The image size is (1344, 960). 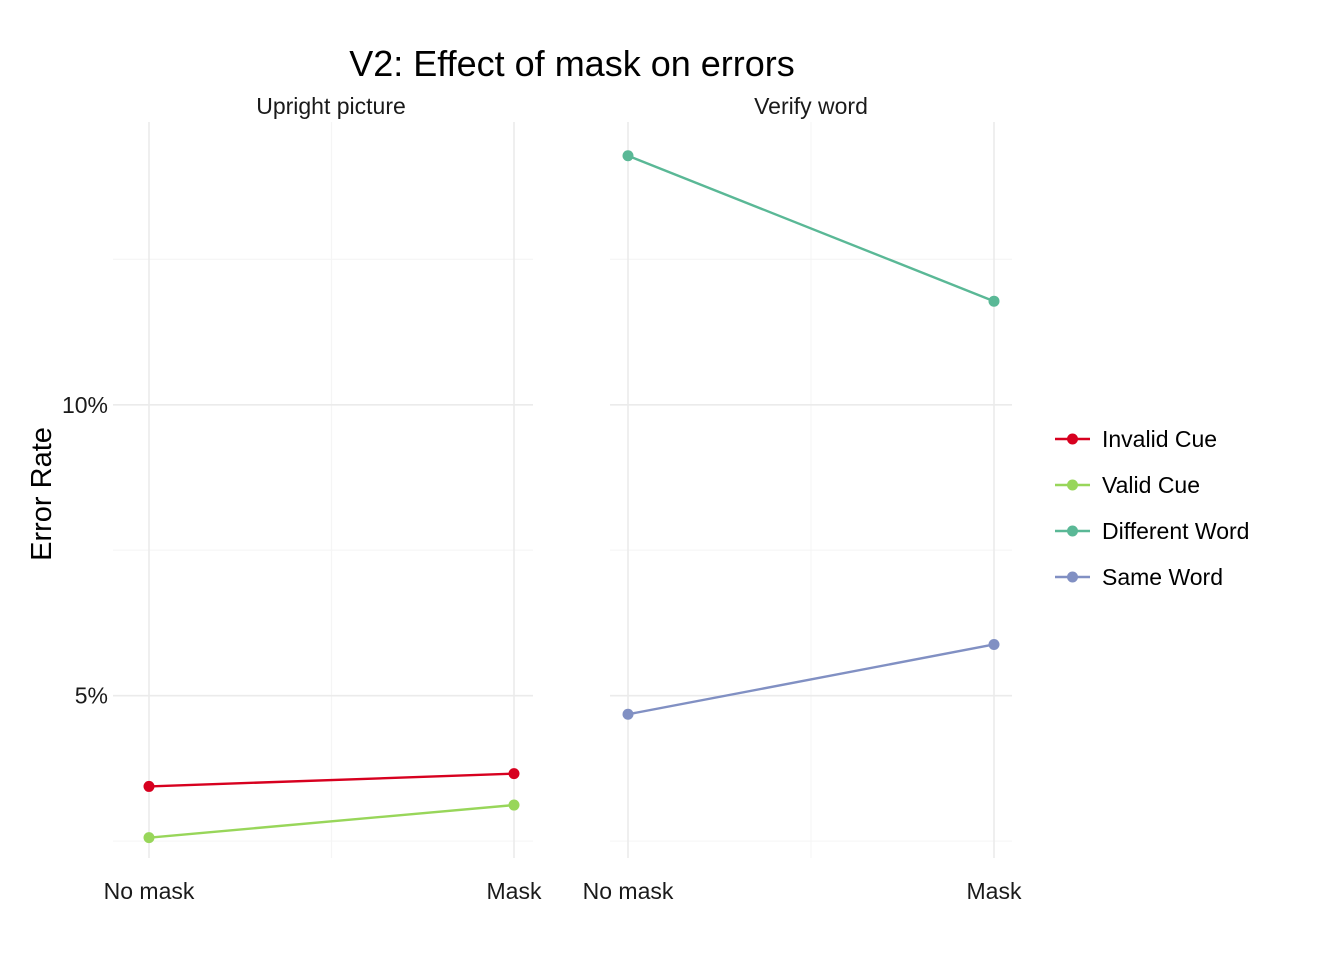 I want to click on chart-title: V2: Effect of mask on errors, so click(x=572, y=63).